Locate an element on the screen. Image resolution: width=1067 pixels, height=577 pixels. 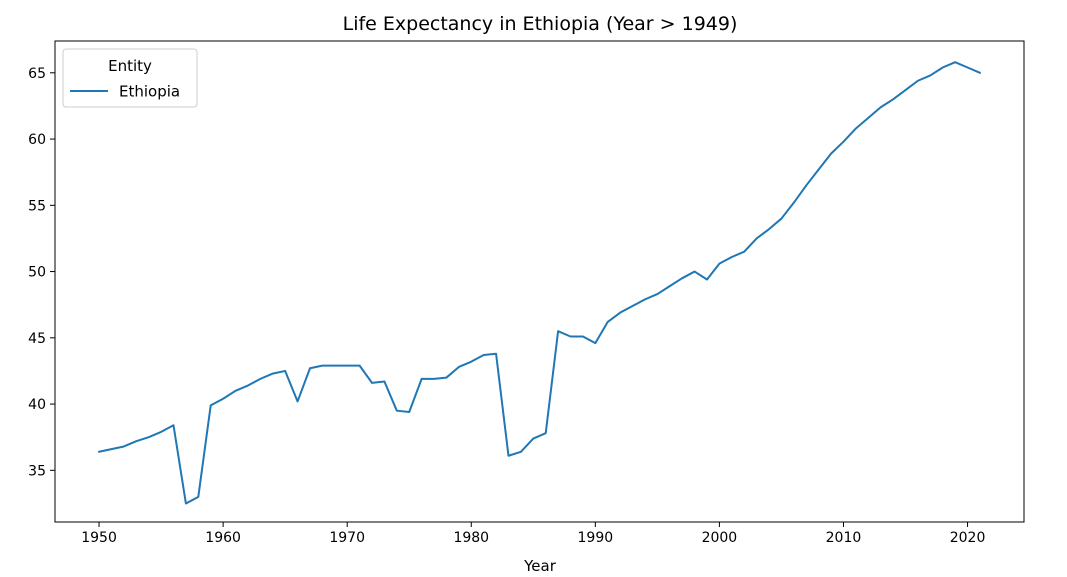
y-tick-label: 65 is located at coordinates (37, 74).